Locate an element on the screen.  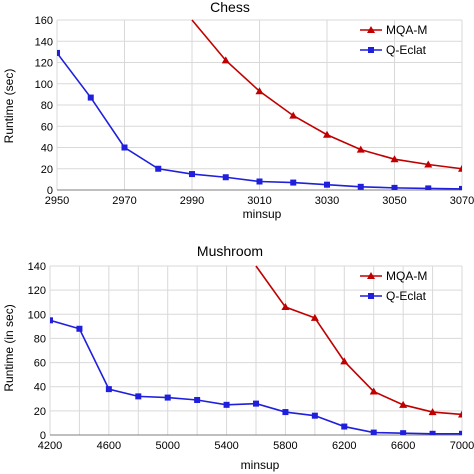
x-tick-label: 2990 is located at coordinates (192, 201).